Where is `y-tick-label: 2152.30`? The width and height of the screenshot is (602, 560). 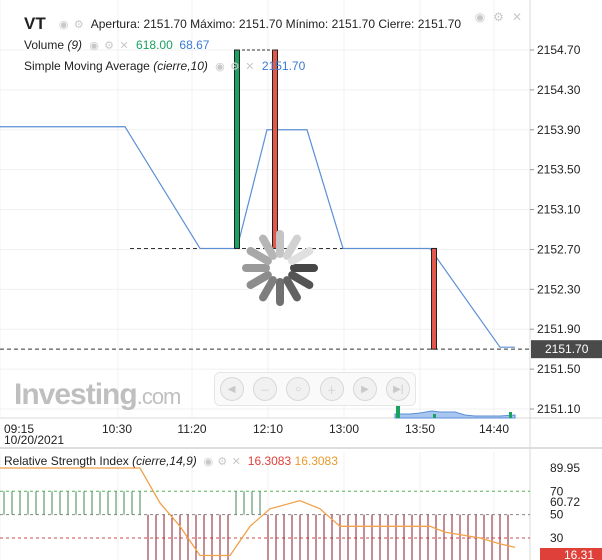
y-tick-label: 2152.30 is located at coordinates (559, 289).